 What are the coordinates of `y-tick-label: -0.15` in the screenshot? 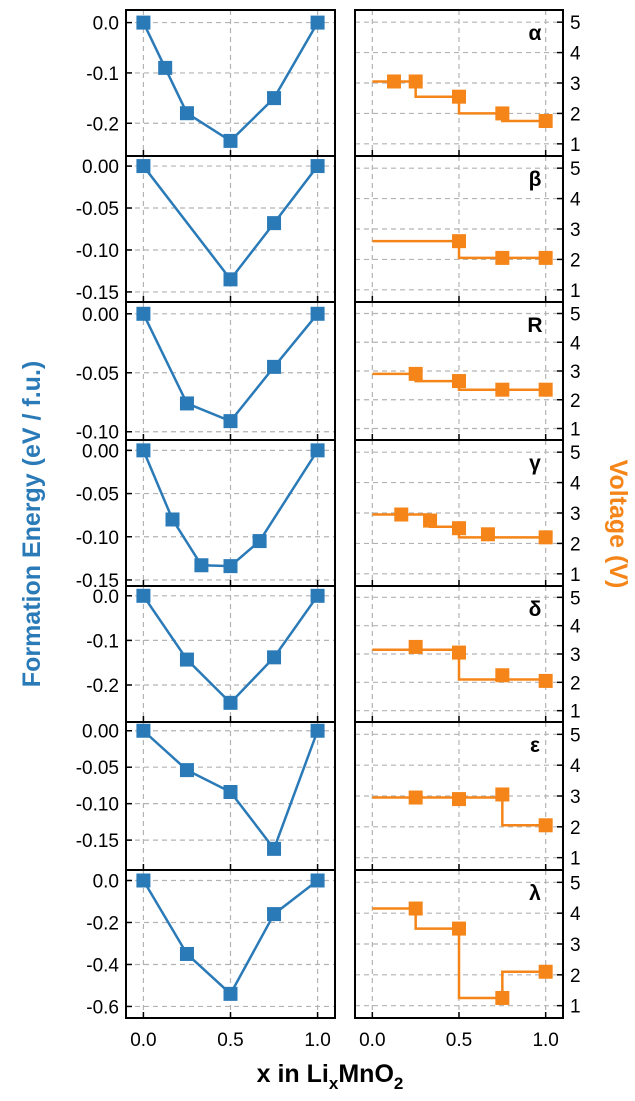 It's located at (97, 581).